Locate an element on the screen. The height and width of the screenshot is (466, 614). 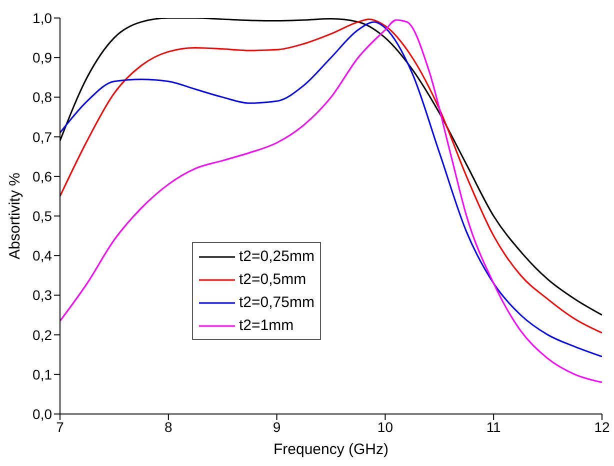
y-tick-label: 0,2 is located at coordinates (42, 334).